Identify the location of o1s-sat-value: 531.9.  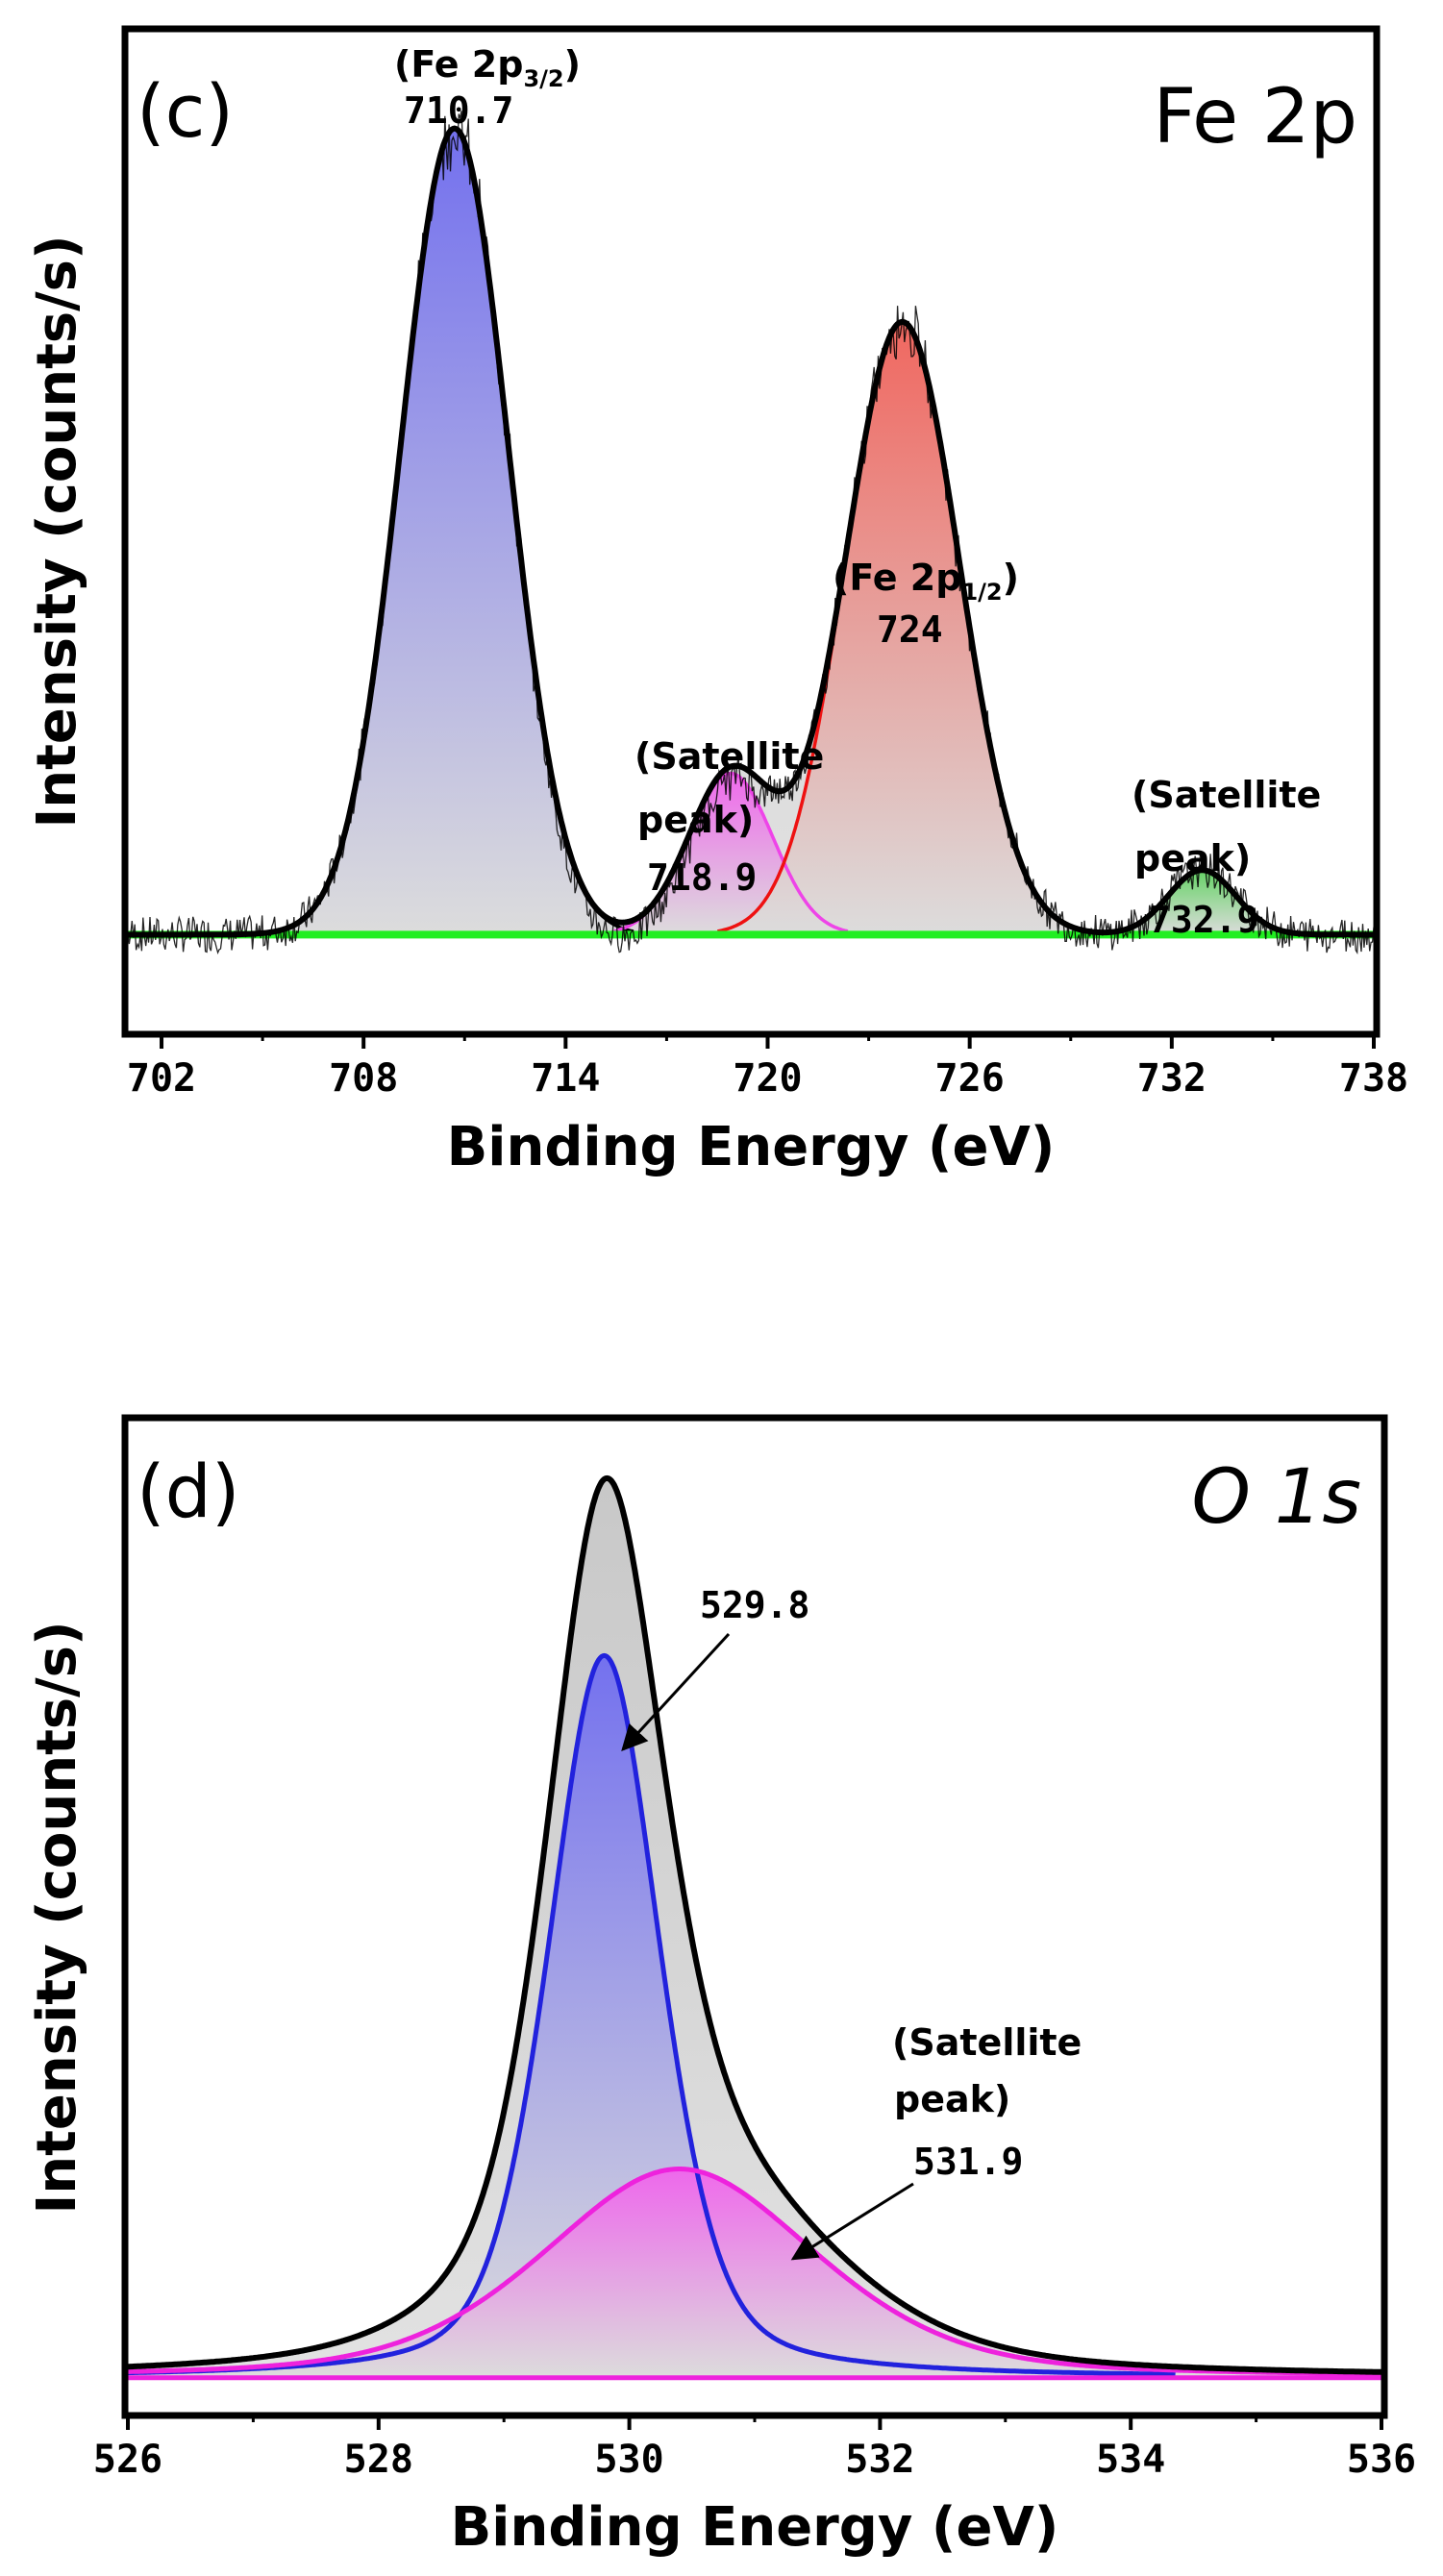
(968, 2162).